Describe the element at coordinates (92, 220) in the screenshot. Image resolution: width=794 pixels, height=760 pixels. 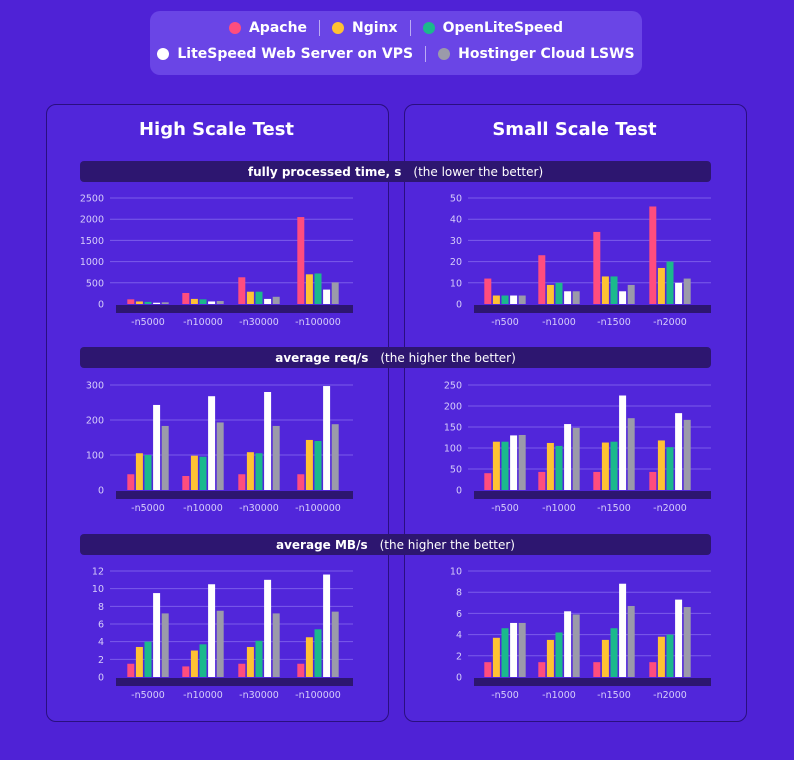
I see `y-tick-label: 2000` at that location.